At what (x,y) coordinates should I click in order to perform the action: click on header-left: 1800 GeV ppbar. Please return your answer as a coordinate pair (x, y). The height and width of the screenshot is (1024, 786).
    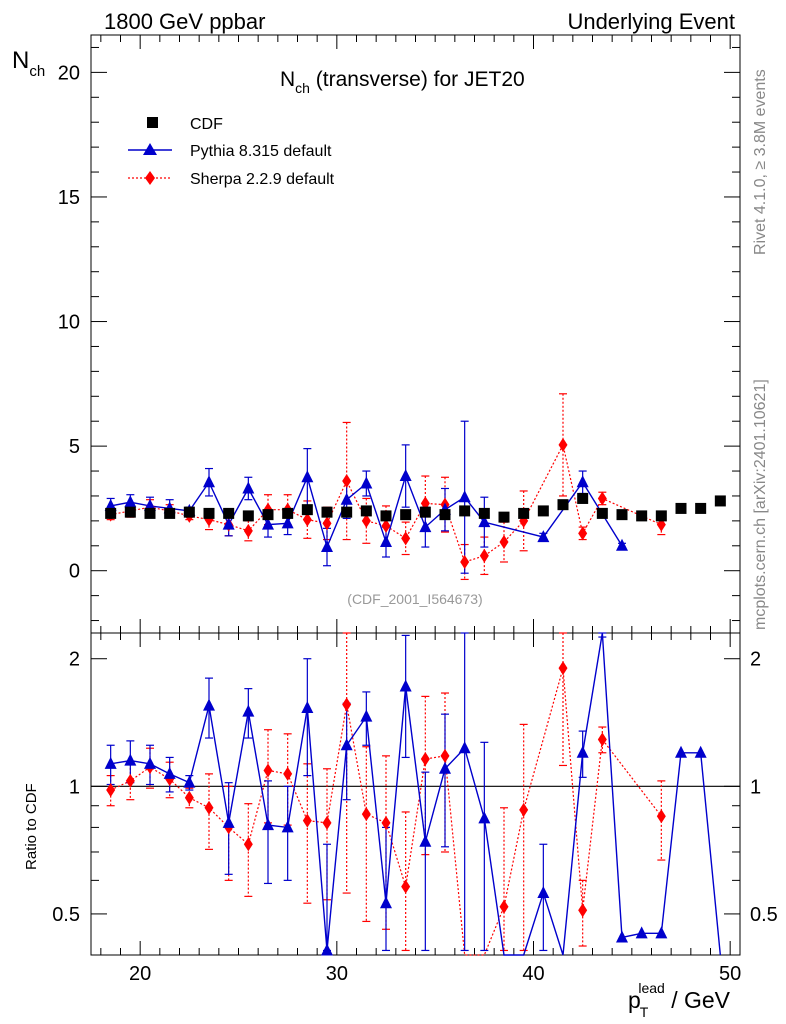
    Looking at the image, I should click on (184, 21).